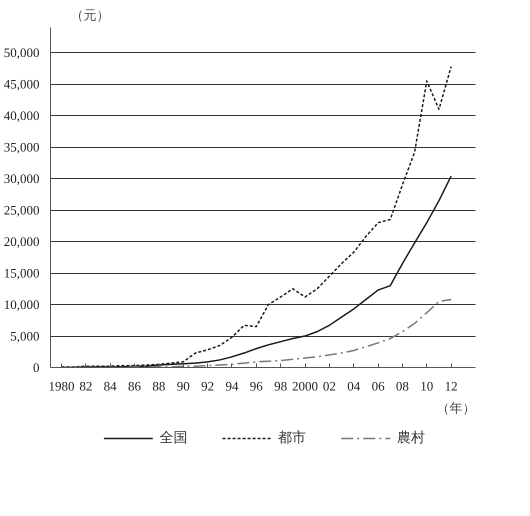 This screenshot has width=530, height=516. Describe the element at coordinates (183, 386) in the screenshot. I see `x-tick-label: 90` at that location.